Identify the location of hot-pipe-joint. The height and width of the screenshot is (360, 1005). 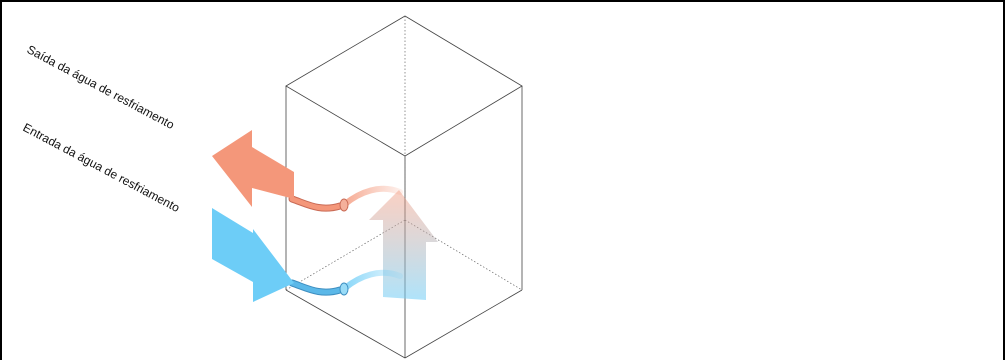
(344, 205).